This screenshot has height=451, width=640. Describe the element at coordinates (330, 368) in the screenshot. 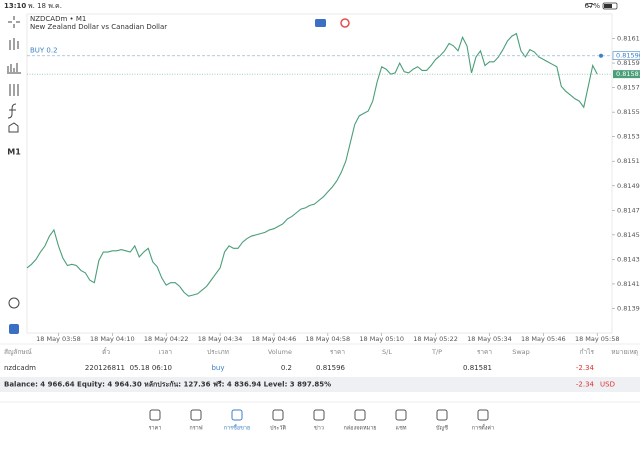

I see `table-cell: 0.81596` at that location.